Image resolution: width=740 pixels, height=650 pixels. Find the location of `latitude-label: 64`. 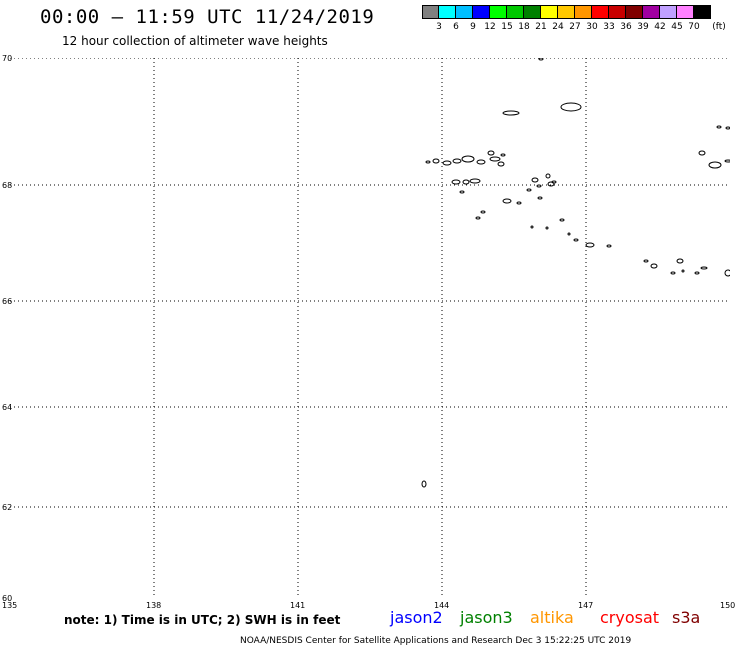

latitude-label: 64 is located at coordinates (7, 407).